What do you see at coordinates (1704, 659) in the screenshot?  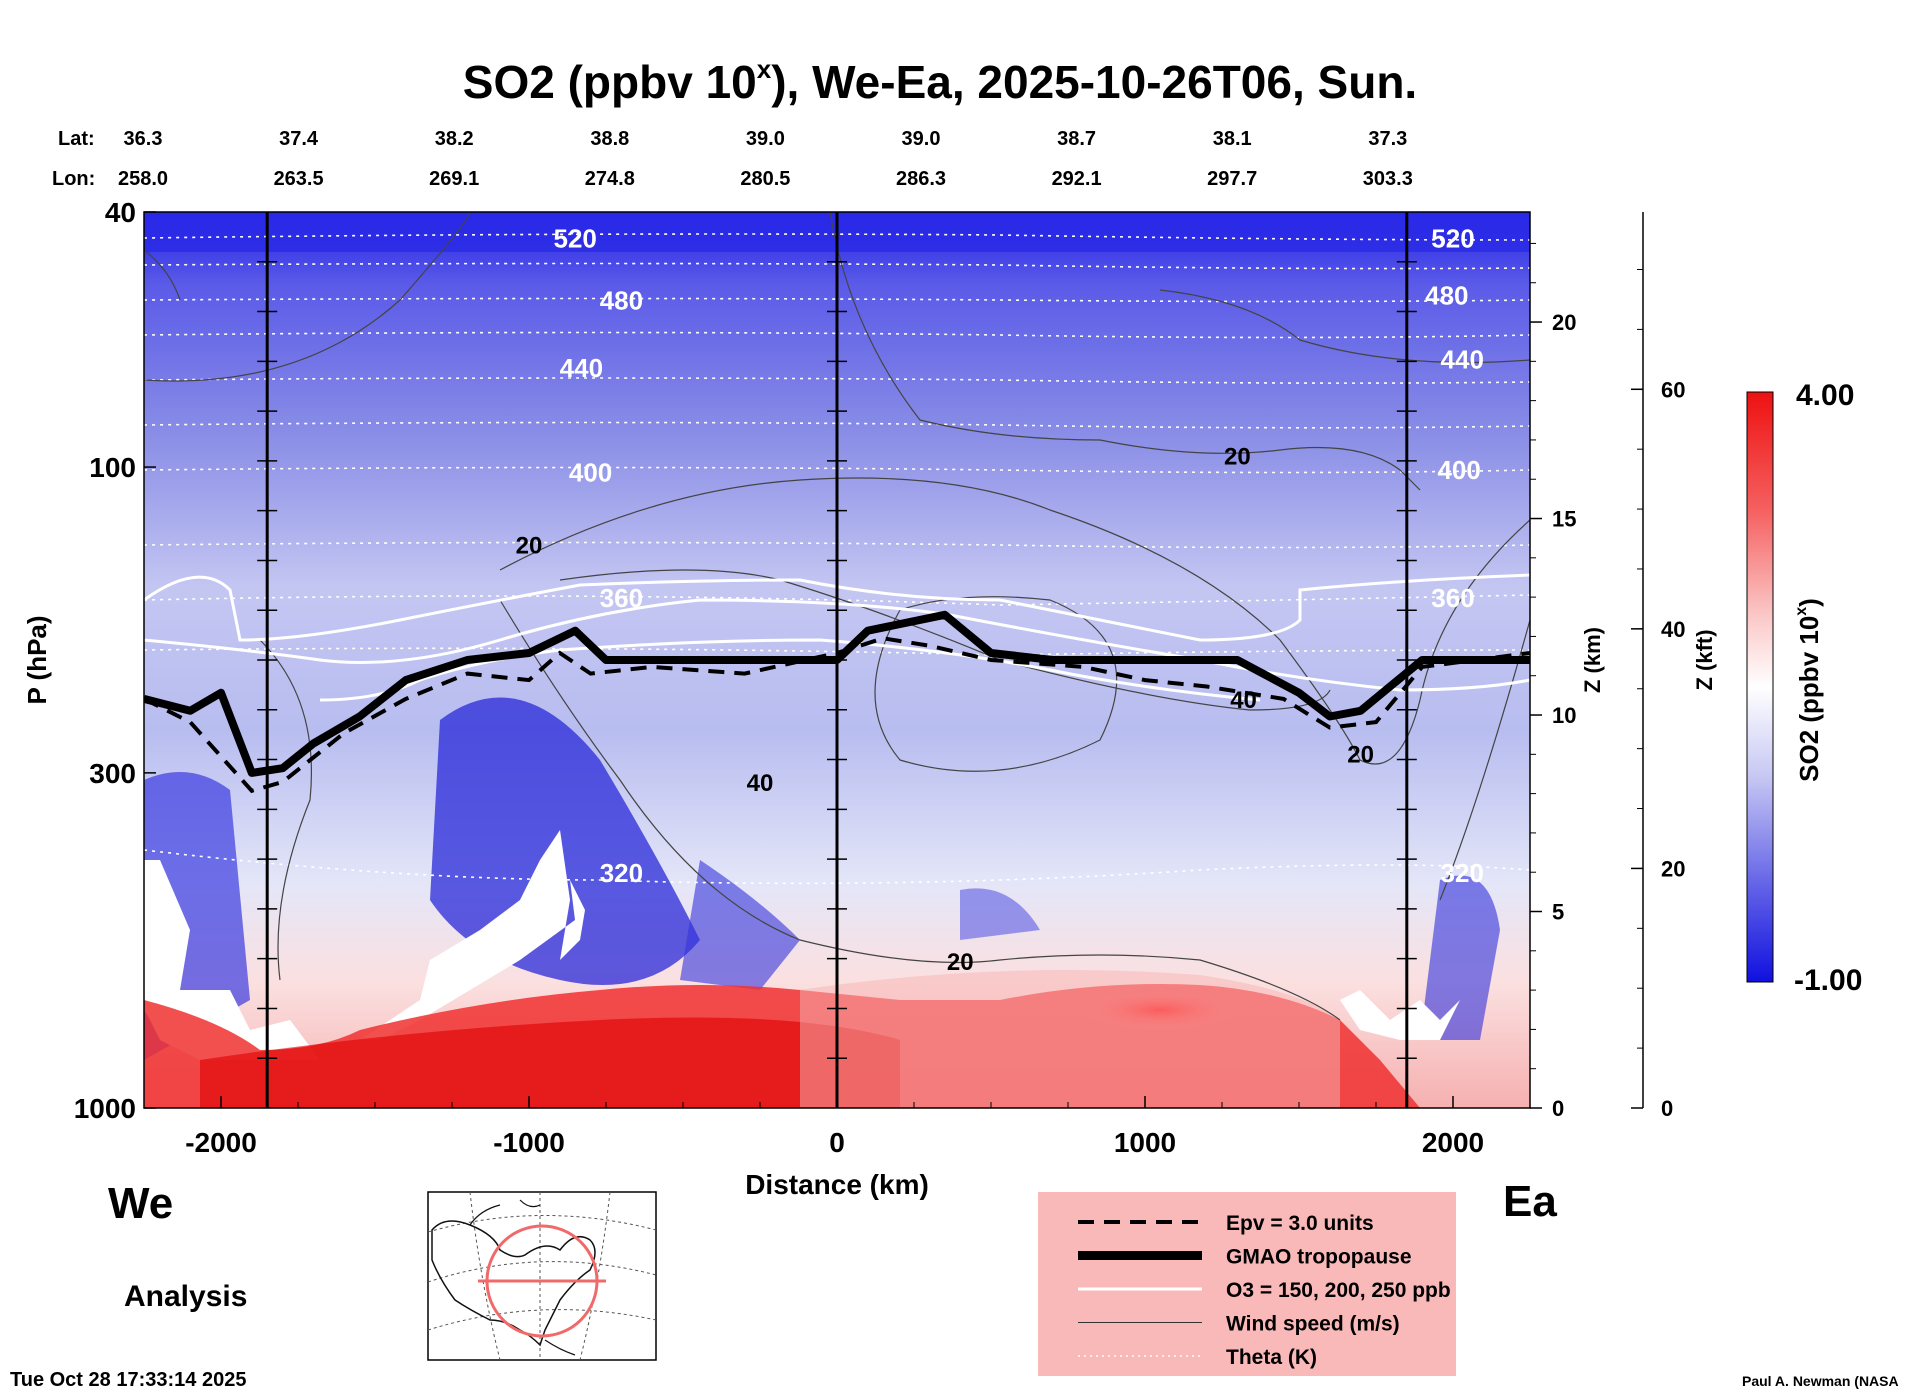 I see `z-kft-title: Z (kft)` at bounding box center [1704, 659].